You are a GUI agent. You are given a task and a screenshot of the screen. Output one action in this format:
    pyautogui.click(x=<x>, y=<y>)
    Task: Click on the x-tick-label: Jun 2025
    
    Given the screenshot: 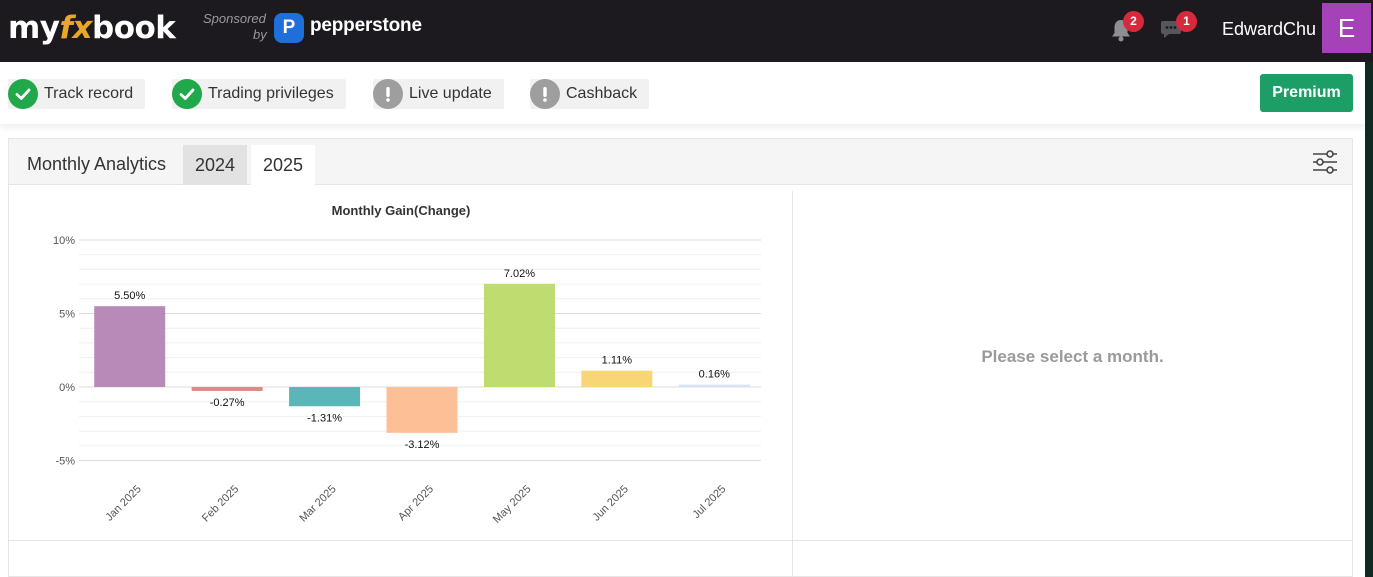 What is the action you would take?
    pyautogui.click(x=610, y=503)
    